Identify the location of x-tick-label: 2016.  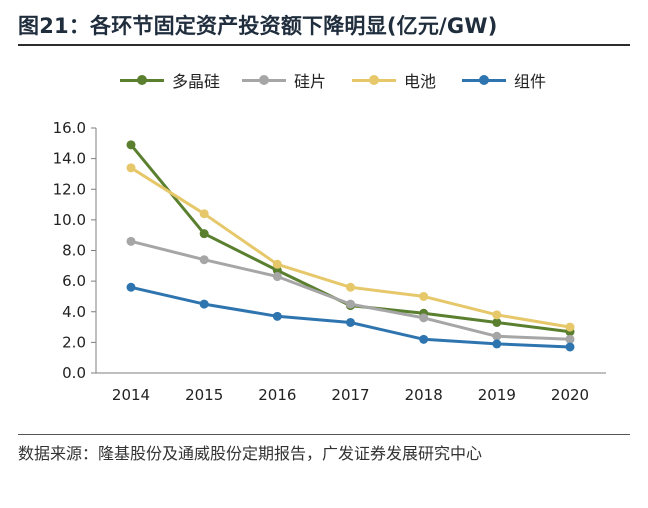
(277, 395).